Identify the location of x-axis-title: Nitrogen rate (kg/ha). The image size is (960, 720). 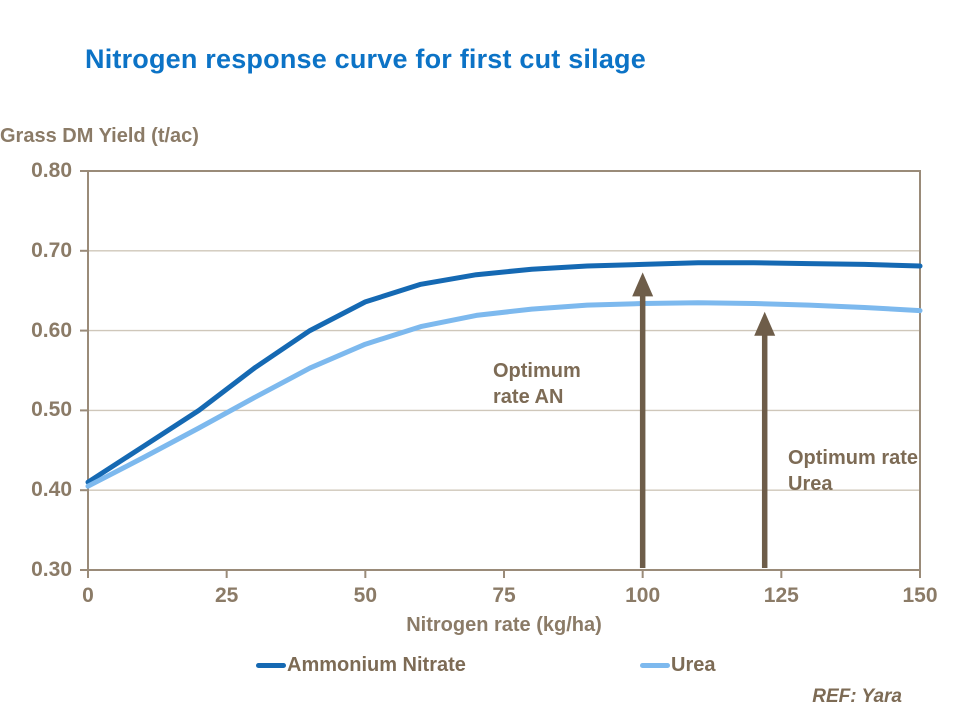
(504, 625).